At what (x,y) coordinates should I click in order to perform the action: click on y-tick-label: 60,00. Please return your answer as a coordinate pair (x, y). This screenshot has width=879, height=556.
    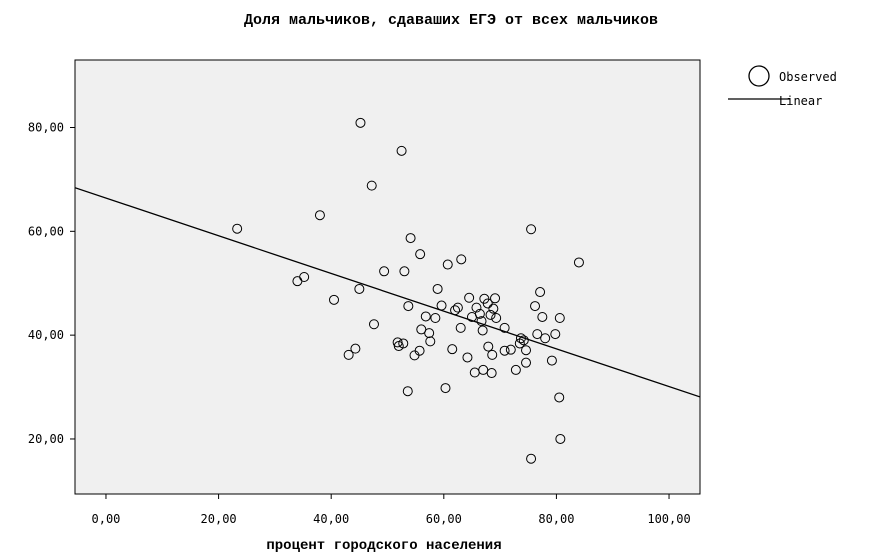
    Looking at the image, I should click on (46, 231).